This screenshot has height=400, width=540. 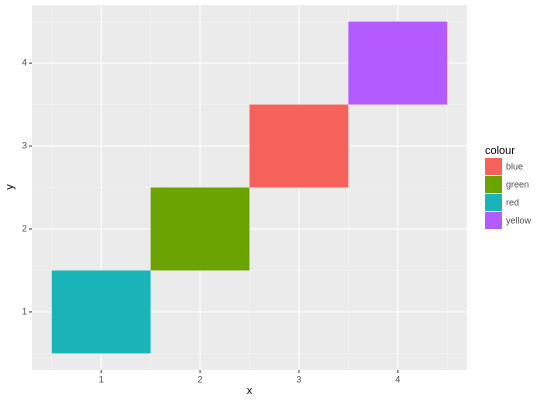 I want to click on x-axis-title: x, so click(x=250, y=391).